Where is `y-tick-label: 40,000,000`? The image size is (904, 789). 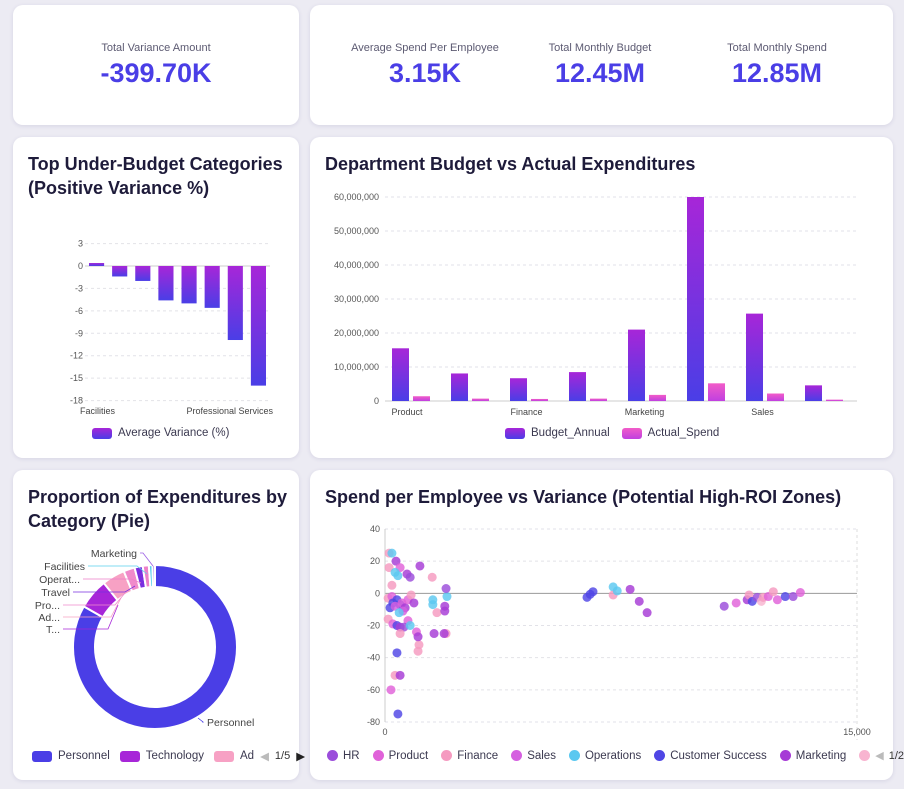
y-tick-label: 40,000,000 is located at coordinates (356, 265).